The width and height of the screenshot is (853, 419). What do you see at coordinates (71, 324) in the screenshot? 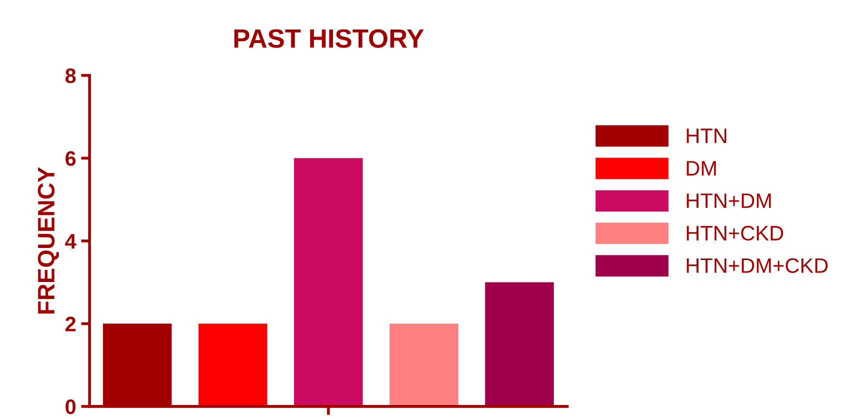
I see `y-tick-label: 2` at bounding box center [71, 324].